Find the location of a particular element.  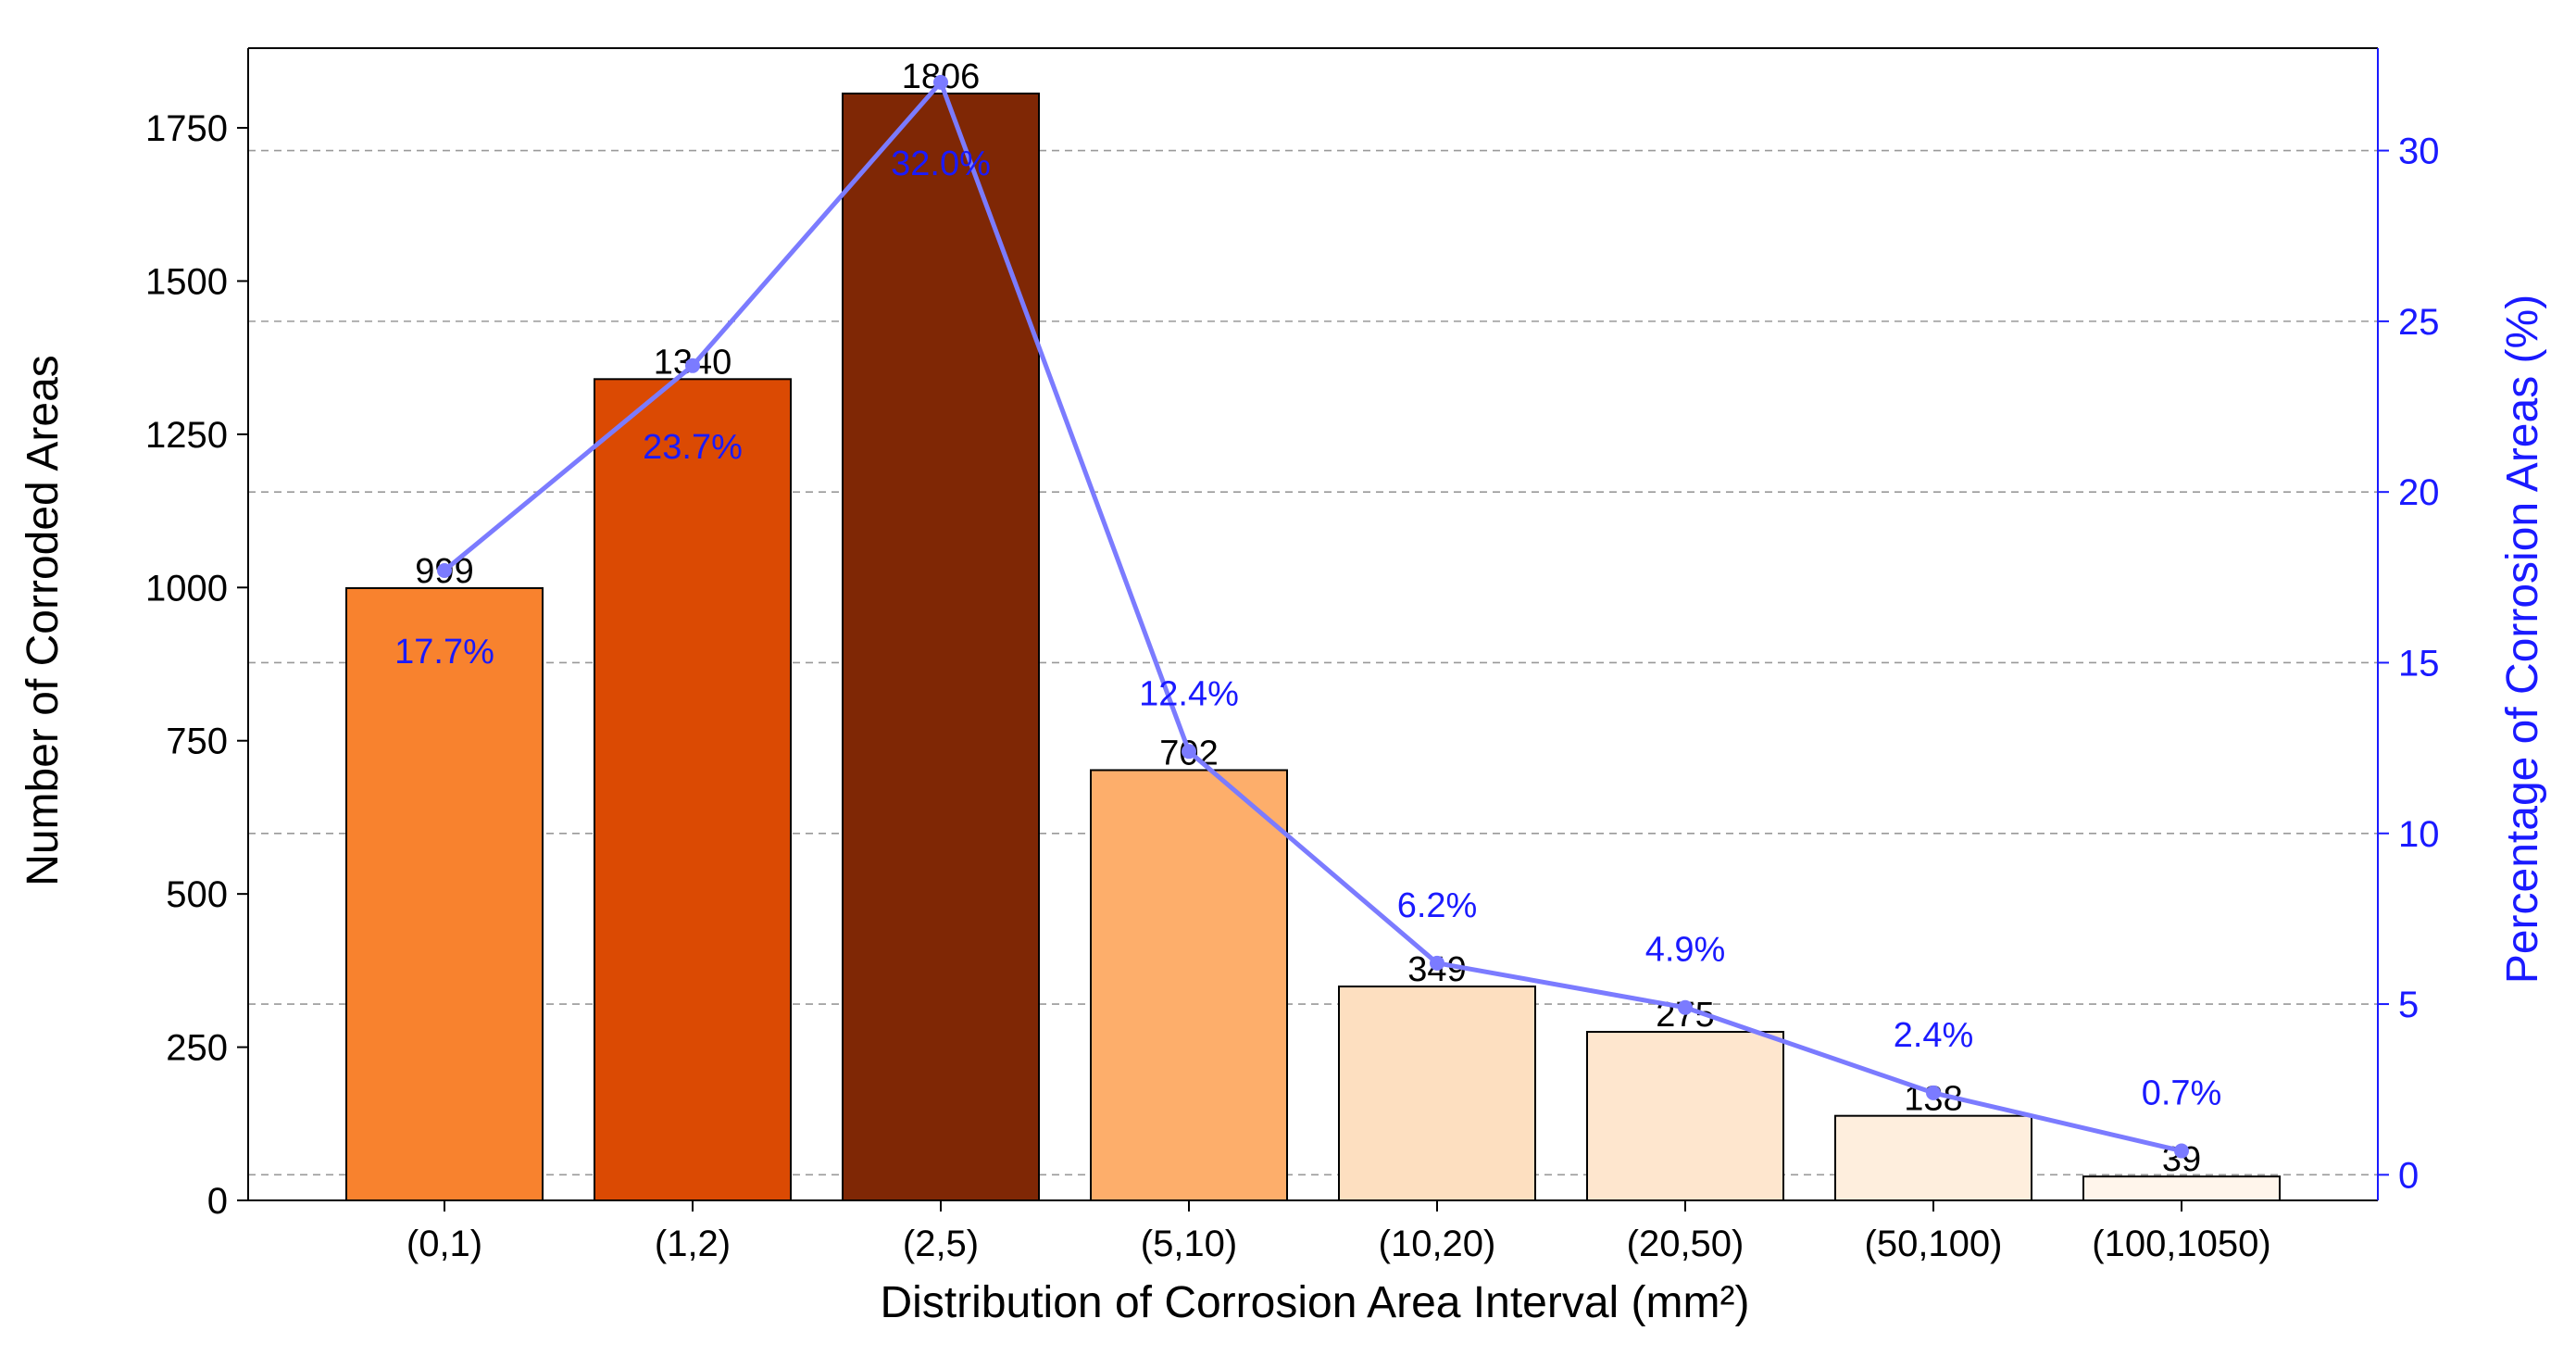

percentage-value-label: 0.7% is located at coordinates (2182, 1093).